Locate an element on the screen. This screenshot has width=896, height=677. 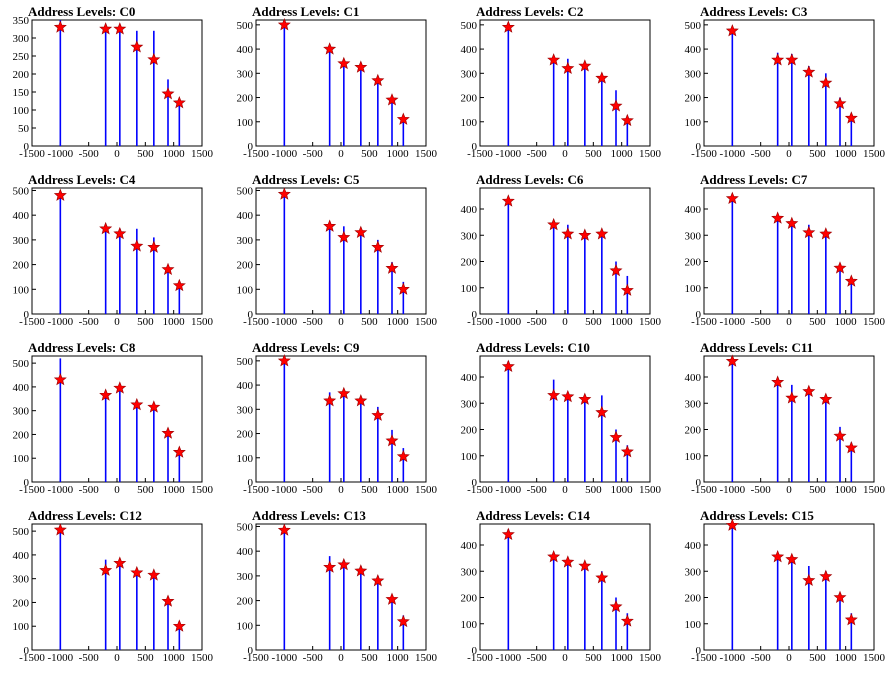
chart-title: Address Levels: C15 is located at coordinates (757, 515).